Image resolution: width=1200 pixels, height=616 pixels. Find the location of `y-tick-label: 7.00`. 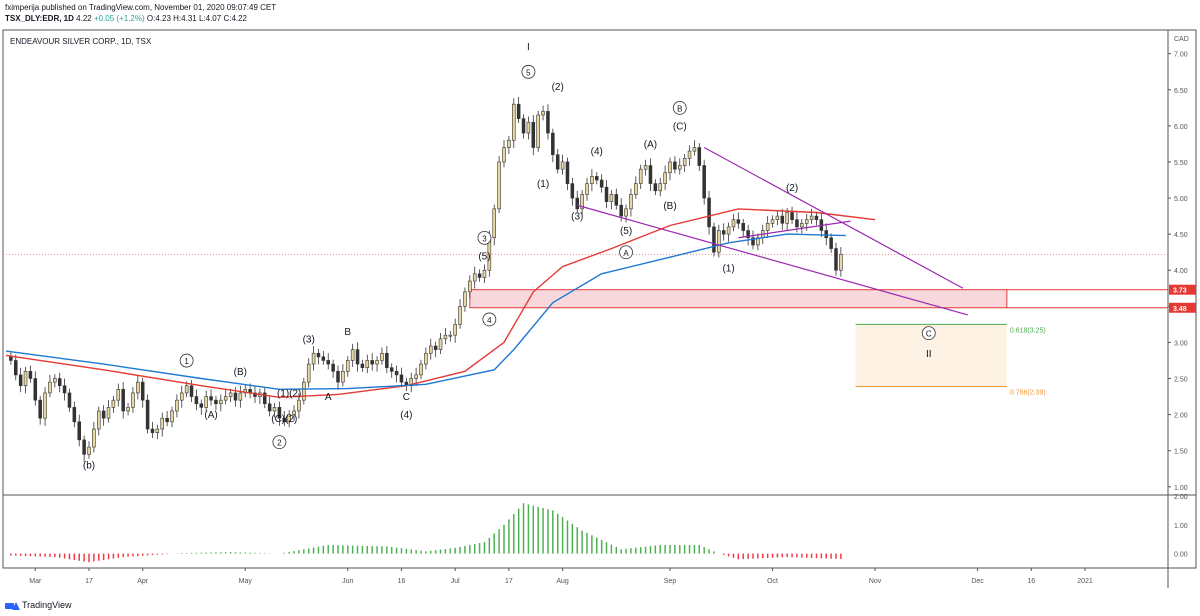

y-tick-label: 7.00 is located at coordinates (1181, 55).